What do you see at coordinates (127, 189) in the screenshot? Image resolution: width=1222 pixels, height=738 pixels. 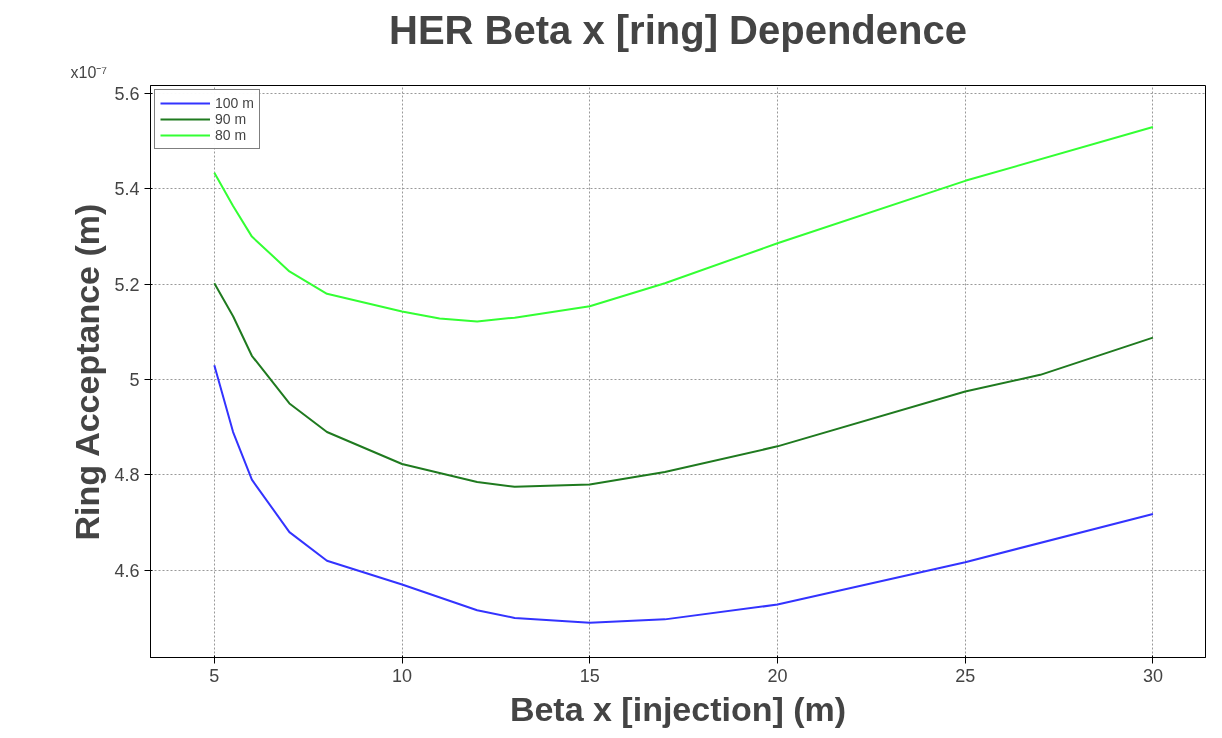 I see `y-tick-label: 5.4` at bounding box center [127, 189].